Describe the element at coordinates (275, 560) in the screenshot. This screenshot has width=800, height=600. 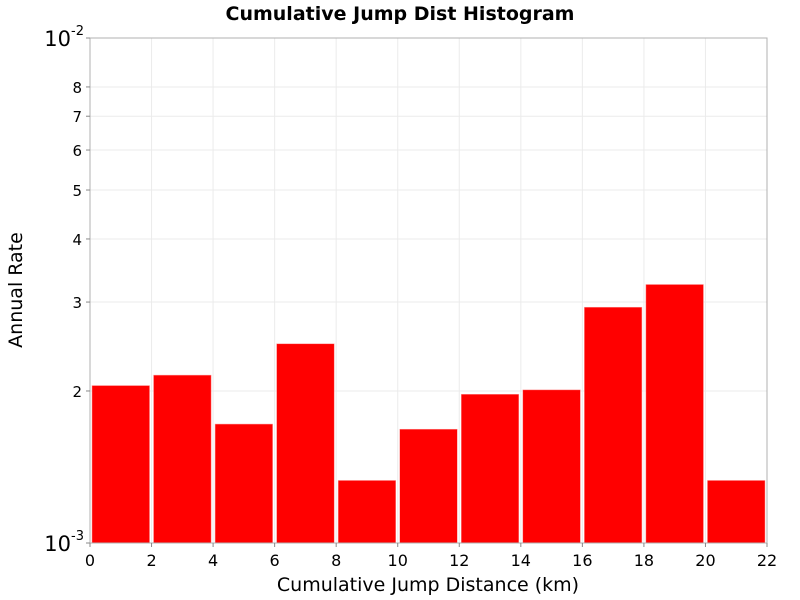
I see `x-tick-label: 6` at that location.